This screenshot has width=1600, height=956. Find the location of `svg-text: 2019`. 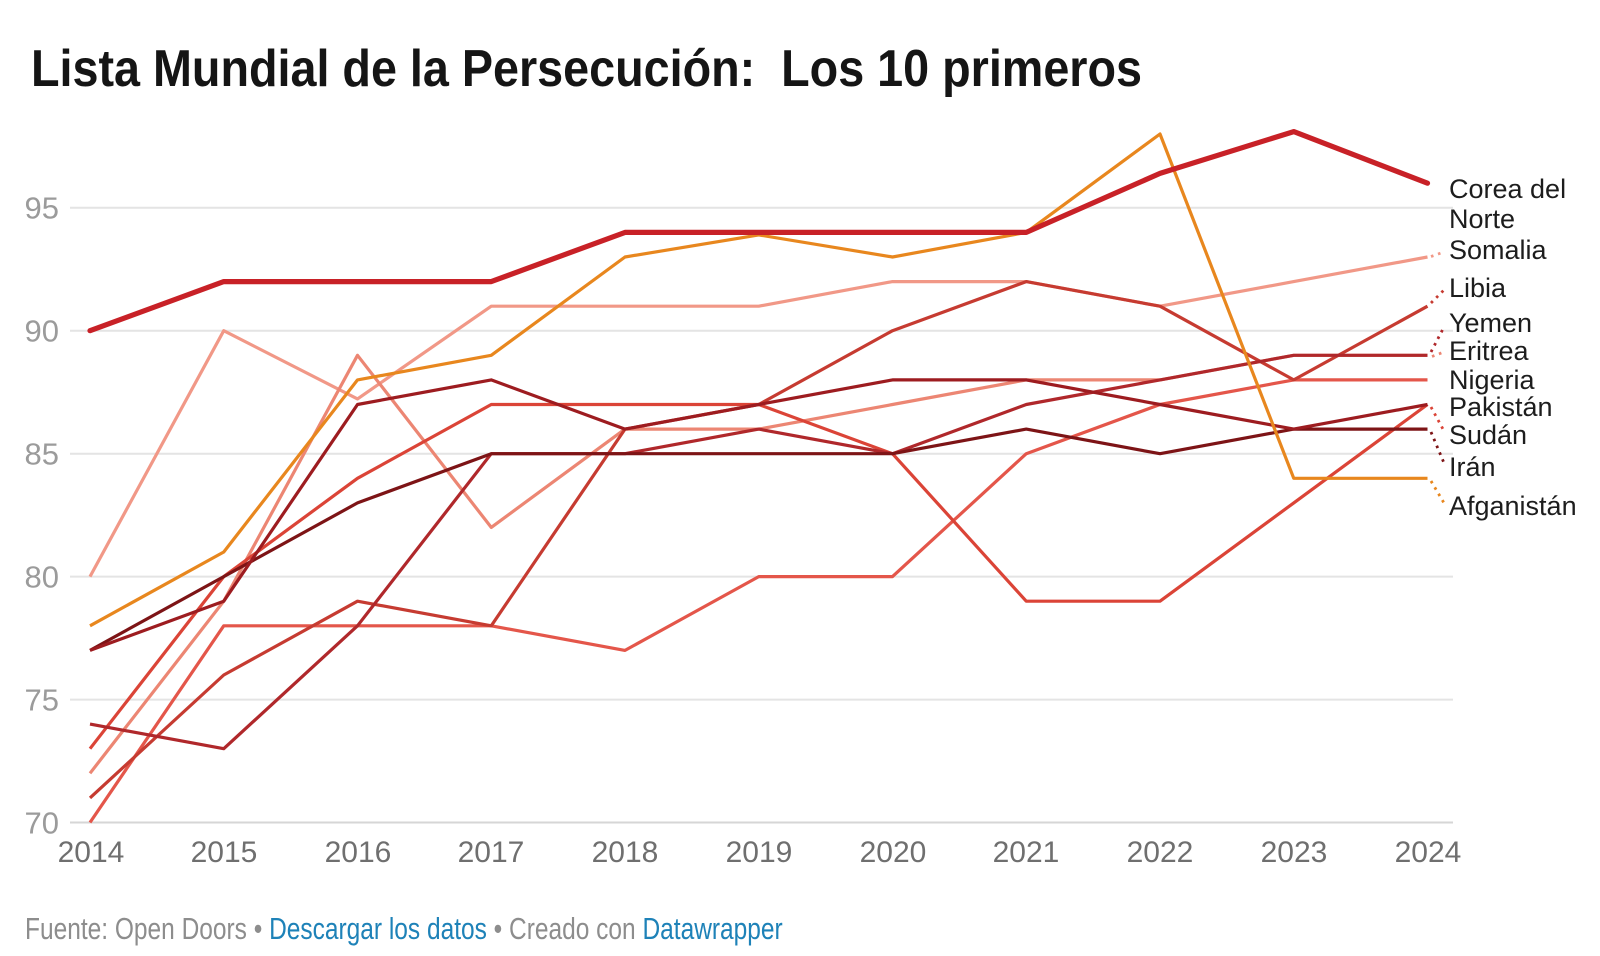

svg-text: 2019 is located at coordinates (759, 852).